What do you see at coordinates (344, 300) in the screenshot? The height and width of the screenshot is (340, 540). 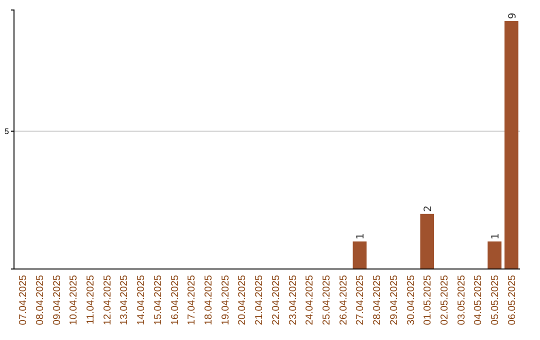 I see `x-tick-label: 26.04.2025` at bounding box center [344, 300].